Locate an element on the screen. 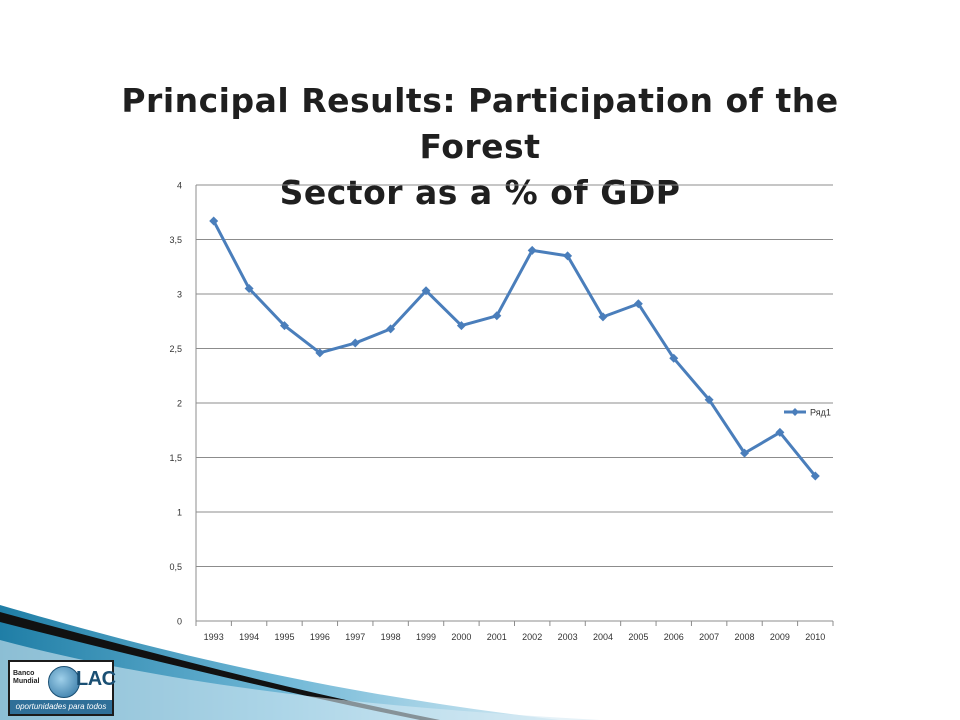 Image resolution: width=960 pixels, height=720 pixels. x-tick-label: 1998 is located at coordinates (391, 637).